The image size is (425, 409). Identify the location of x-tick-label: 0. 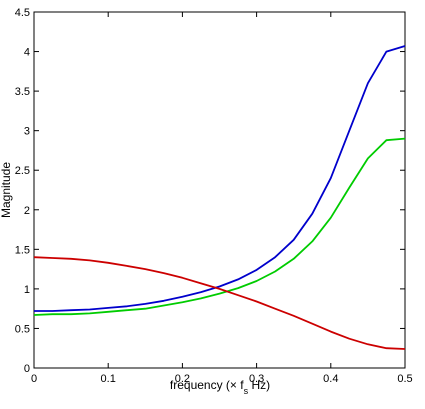
(34, 379).